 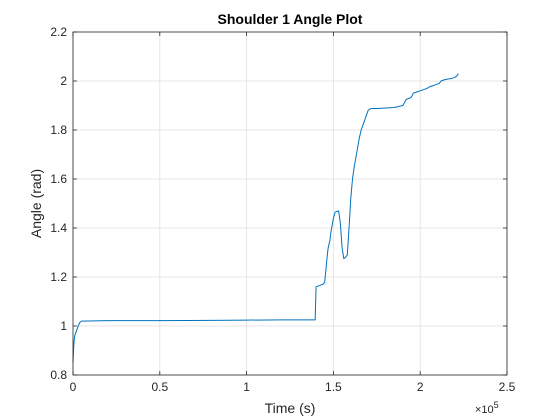 I want to click on y-tick-label: 2, so click(x=63, y=81).